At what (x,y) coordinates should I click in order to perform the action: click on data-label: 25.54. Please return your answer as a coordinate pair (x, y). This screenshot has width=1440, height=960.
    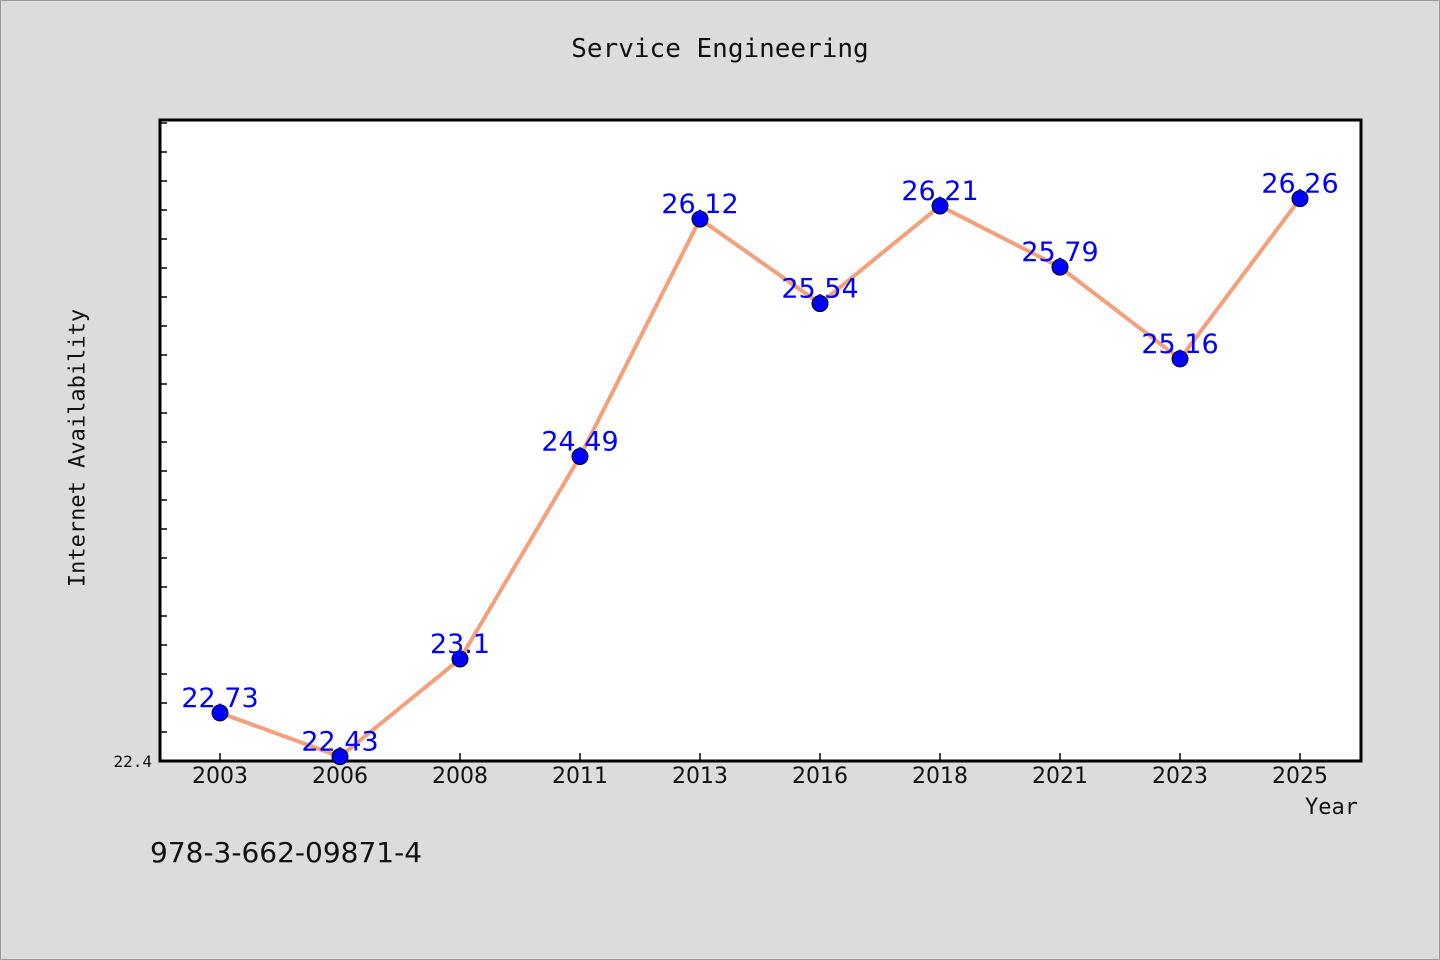
    Looking at the image, I should click on (819, 289).